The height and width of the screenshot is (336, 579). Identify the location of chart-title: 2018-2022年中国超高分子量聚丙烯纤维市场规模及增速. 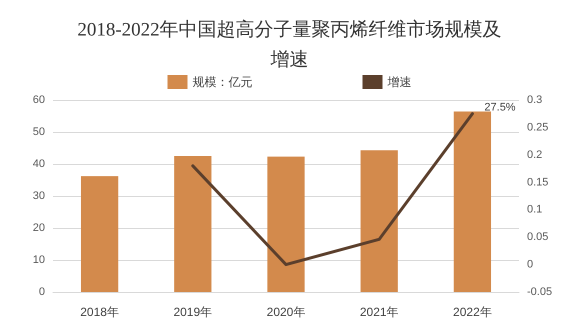
(289, 44).